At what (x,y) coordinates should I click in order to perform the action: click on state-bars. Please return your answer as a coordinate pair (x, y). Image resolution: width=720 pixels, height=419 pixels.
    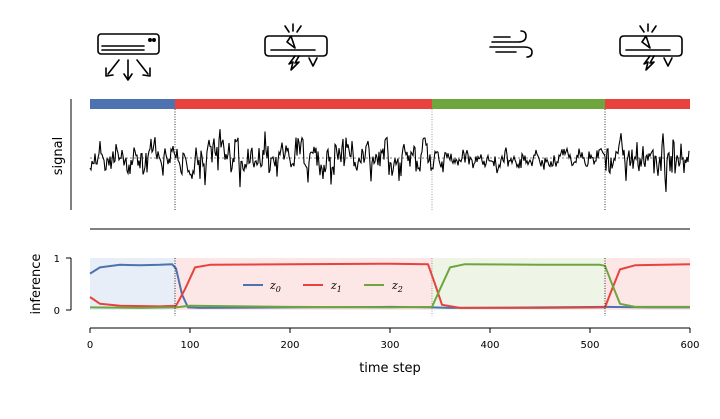
    Looking at the image, I should click on (390, 104).